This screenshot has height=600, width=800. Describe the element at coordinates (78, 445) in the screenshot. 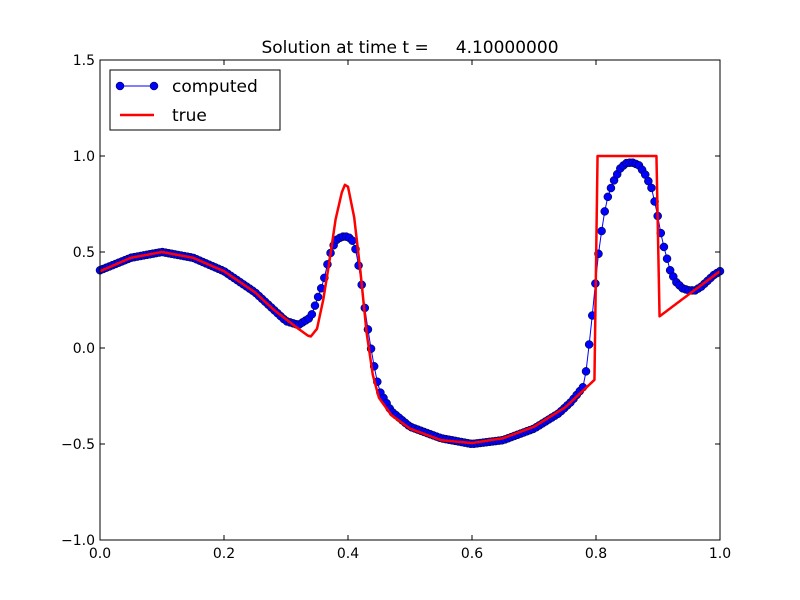

I see `y-tick-label: −0.5` at that location.